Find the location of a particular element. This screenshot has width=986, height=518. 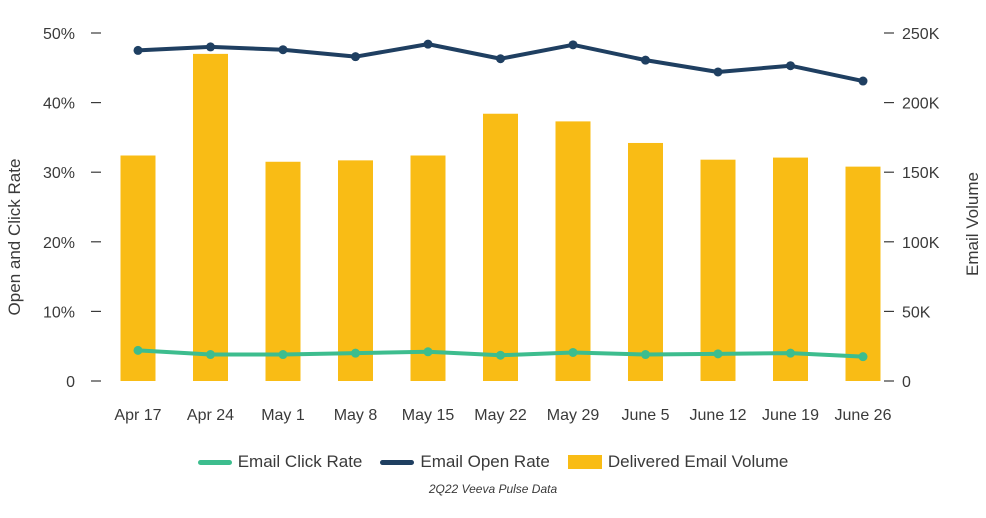

right-tick-label: 50K is located at coordinates (916, 312).